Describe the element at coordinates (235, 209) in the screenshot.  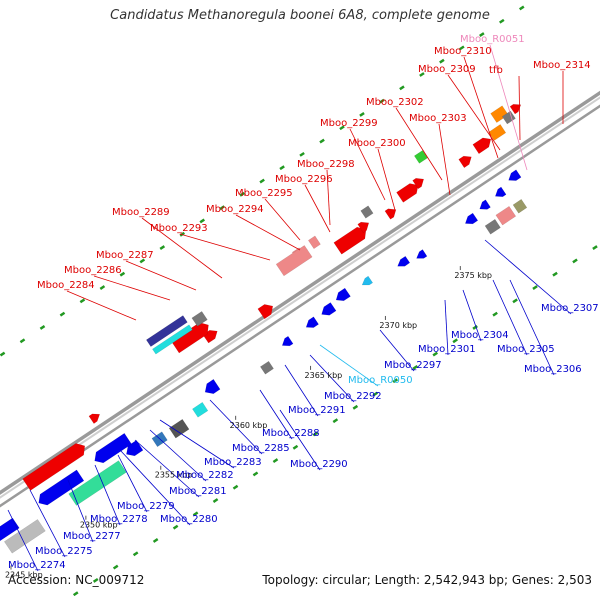
I see `gene-label-mboo-2294: Mboo_2294` at that location.